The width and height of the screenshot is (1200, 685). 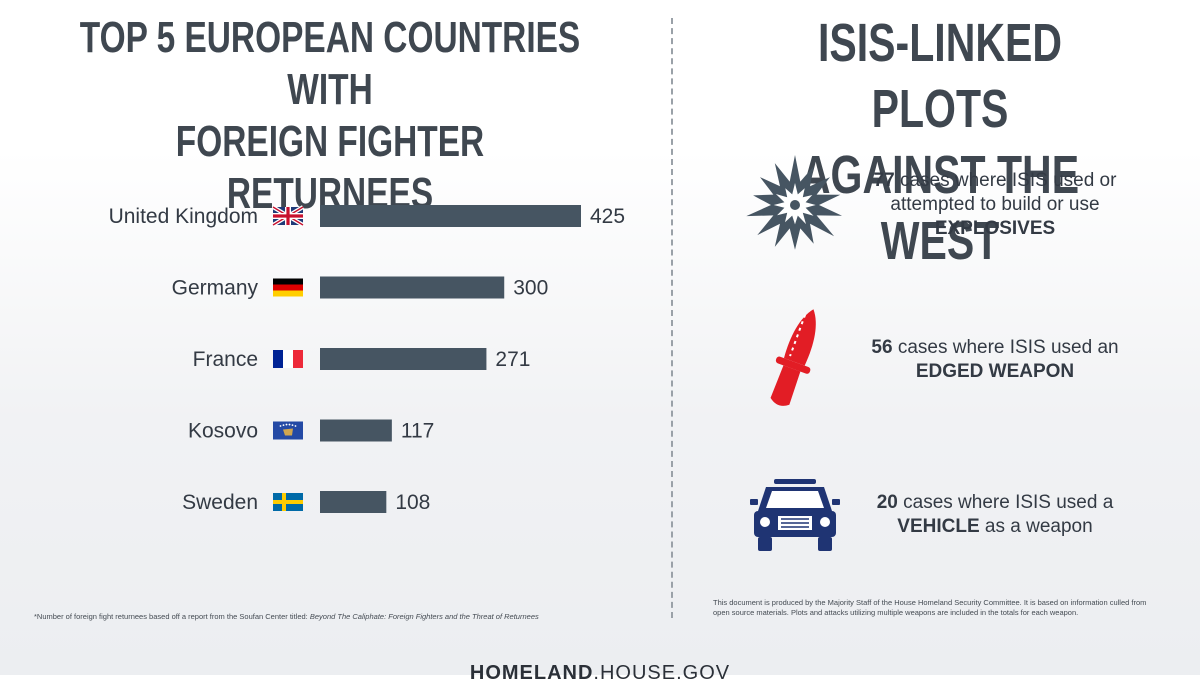 What do you see at coordinates (940, 76) in the screenshot?
I see `plots-title-line1: ISIS-LINKED PLOTS` at bounding box center [940, 76].